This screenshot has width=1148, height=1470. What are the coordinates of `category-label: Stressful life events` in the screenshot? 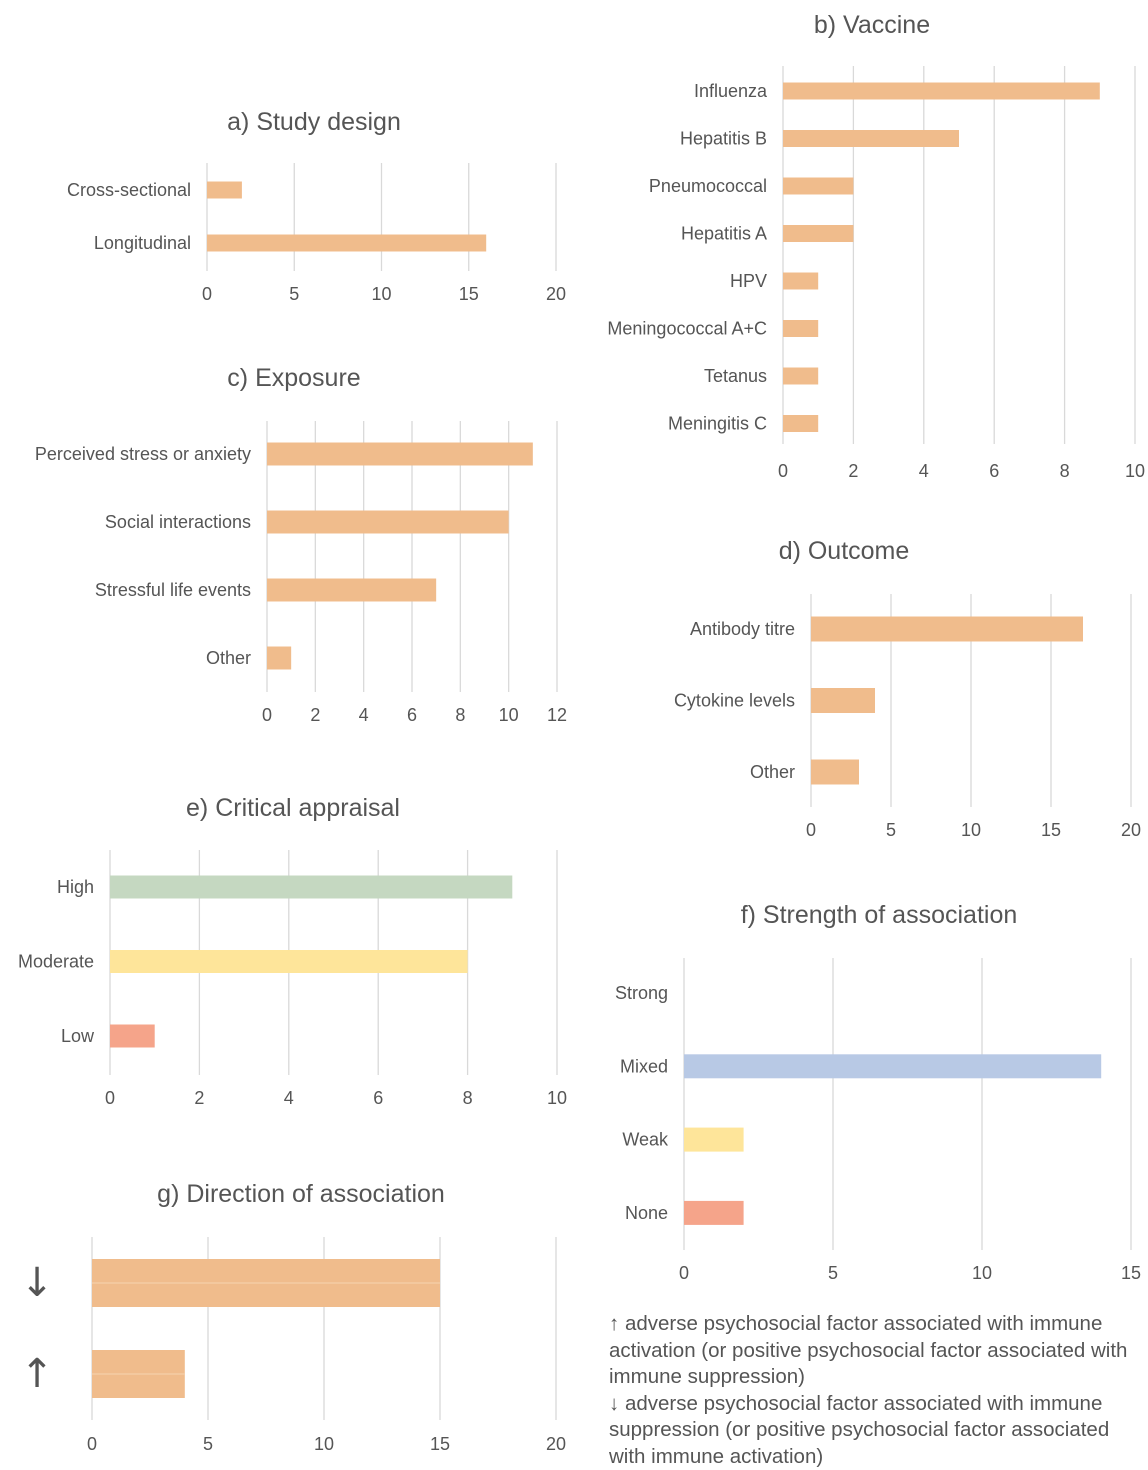 It's located at (173, 590).